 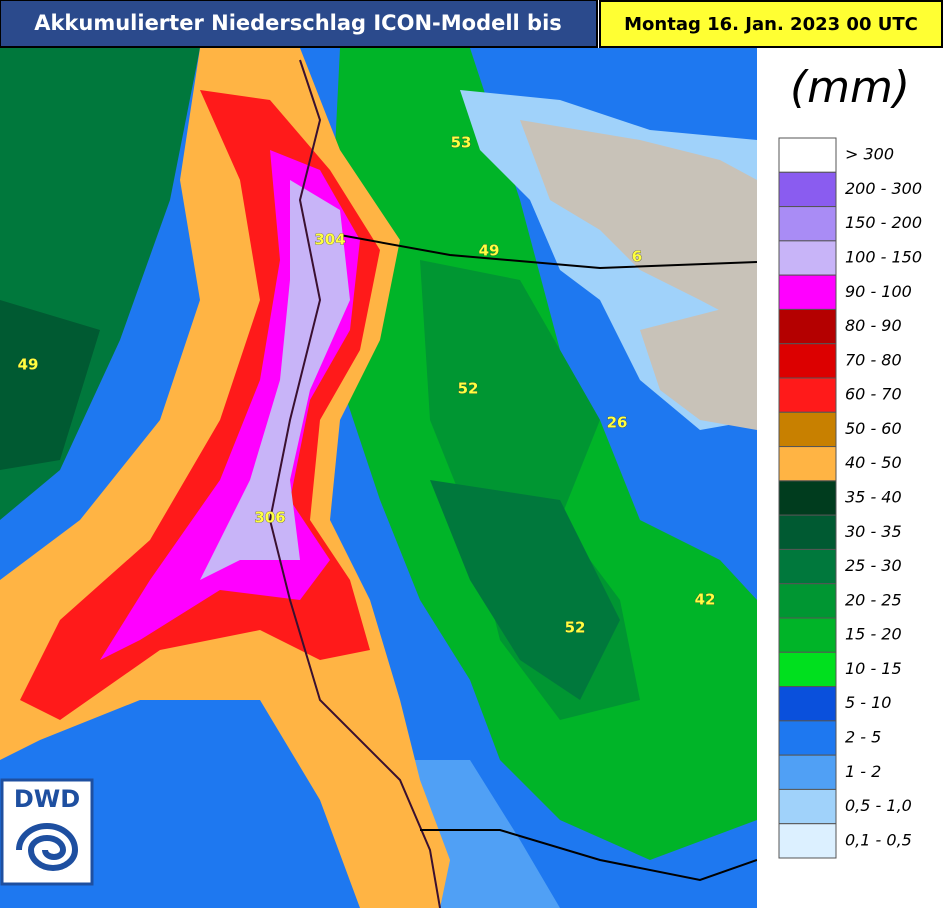 I want to click on map-value-label: 6, so click(x=637, y=257).